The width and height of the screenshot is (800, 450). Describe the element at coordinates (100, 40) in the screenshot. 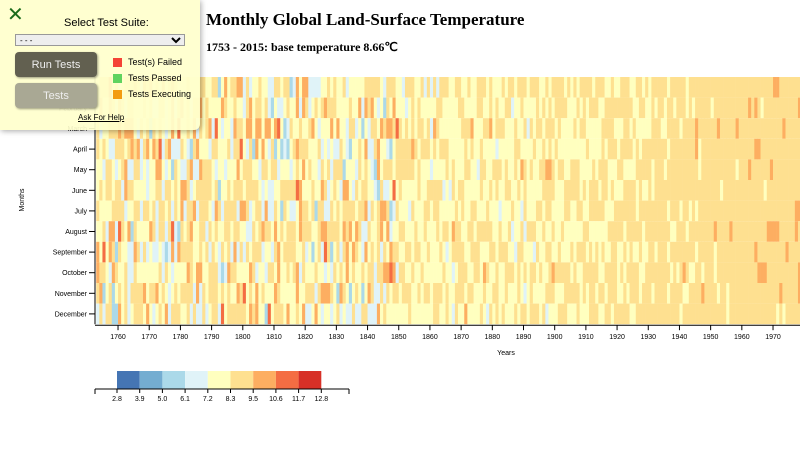

I see `test-suite-select: - - -` at that location.